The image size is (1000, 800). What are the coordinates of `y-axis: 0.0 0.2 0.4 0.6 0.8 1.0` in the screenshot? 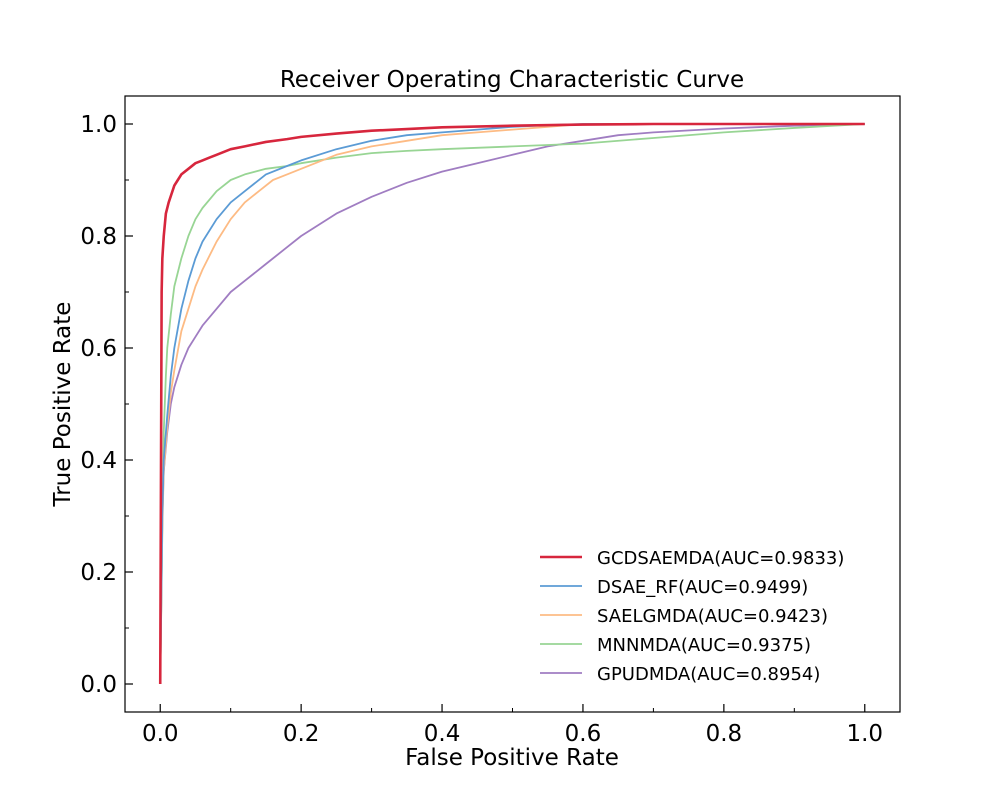 It's located at (106, 405).